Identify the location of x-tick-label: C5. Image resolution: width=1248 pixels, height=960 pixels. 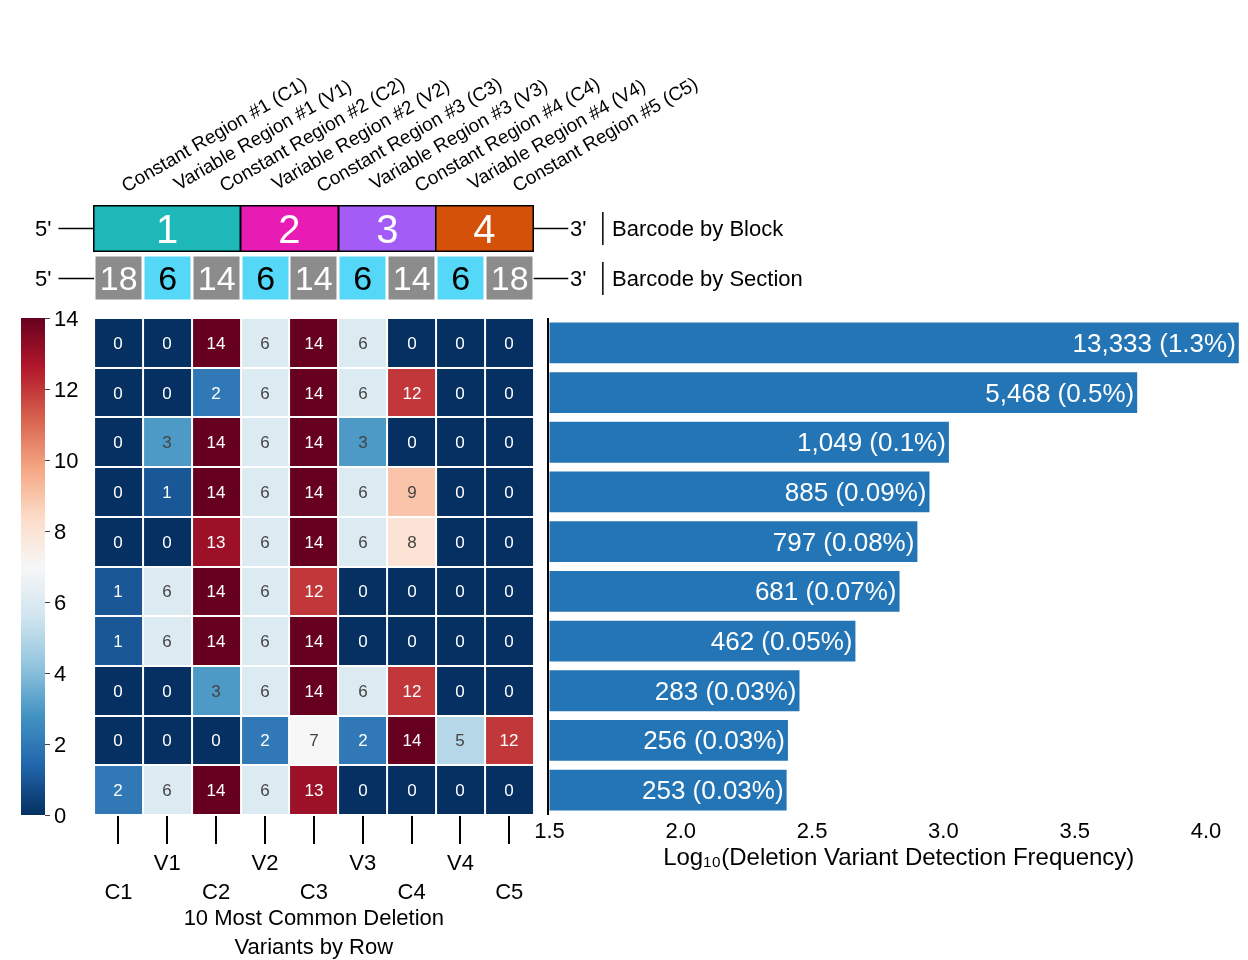
(509, 891).